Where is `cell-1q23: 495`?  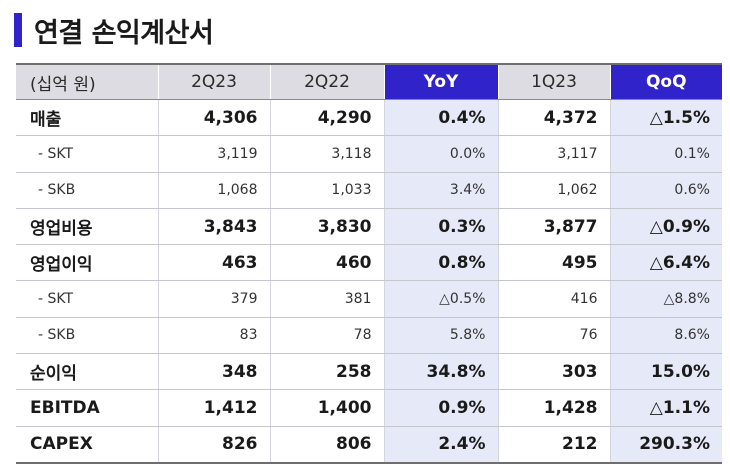
cell-1q23: 495 is located at coordinates (553, 263).